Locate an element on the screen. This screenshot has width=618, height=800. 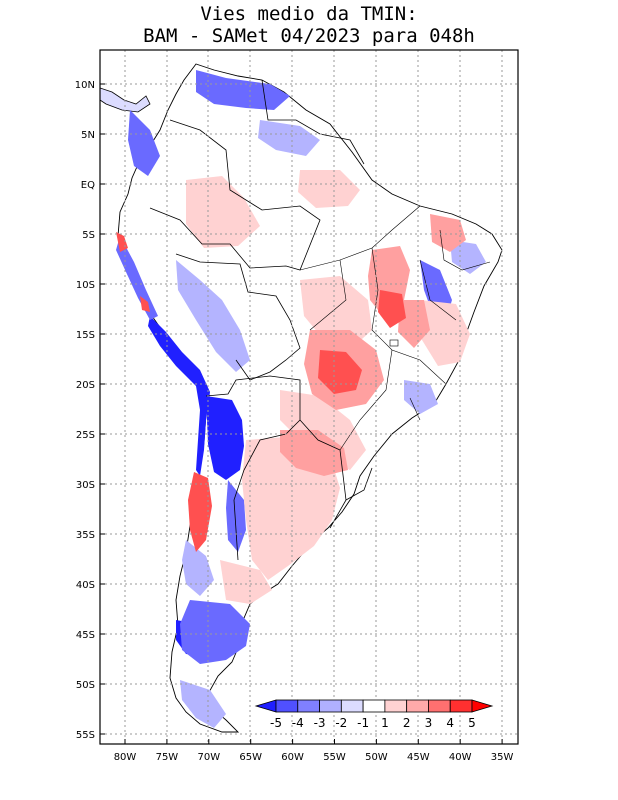
lat-tick-label: 40S is located at coordinates (85, 585).